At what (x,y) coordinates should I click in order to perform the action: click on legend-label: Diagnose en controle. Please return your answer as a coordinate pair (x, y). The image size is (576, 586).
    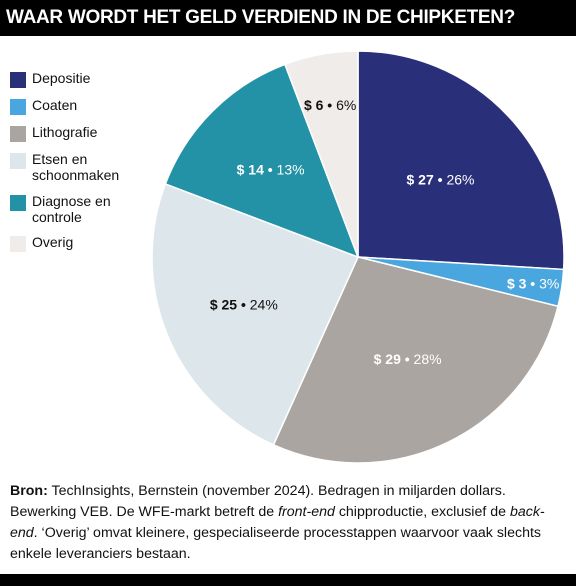
    Looking at the image, I should click on (71, 209).